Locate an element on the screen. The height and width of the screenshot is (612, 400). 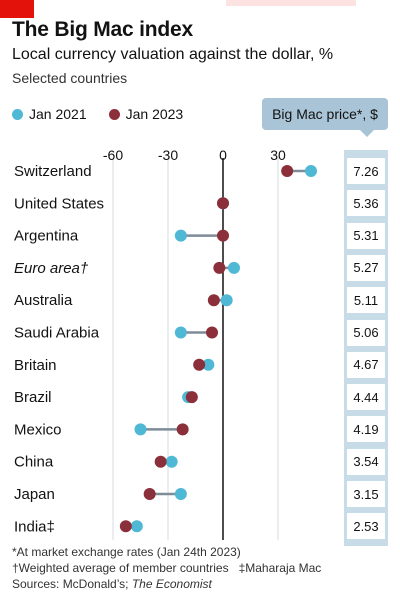
price-cell: 4.44 is located at coordinates (366, 397).